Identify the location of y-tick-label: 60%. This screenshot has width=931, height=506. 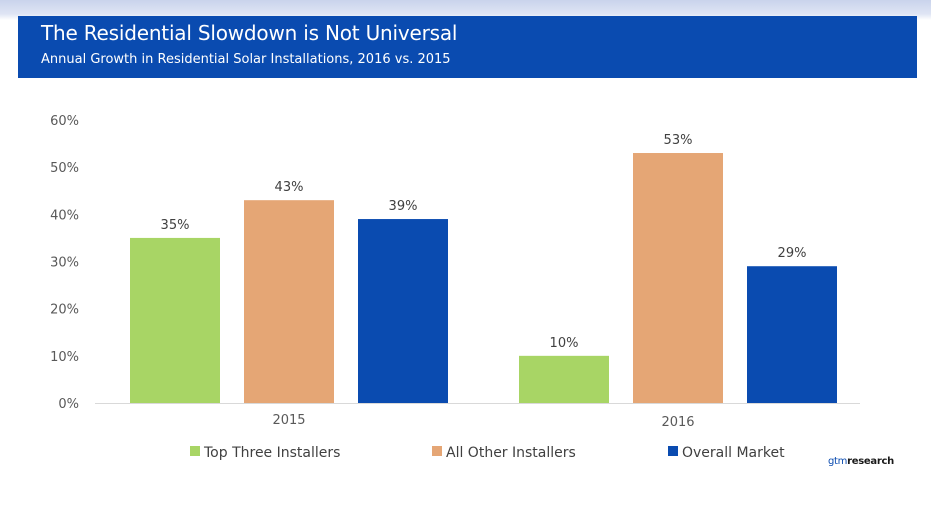
(64, 121).